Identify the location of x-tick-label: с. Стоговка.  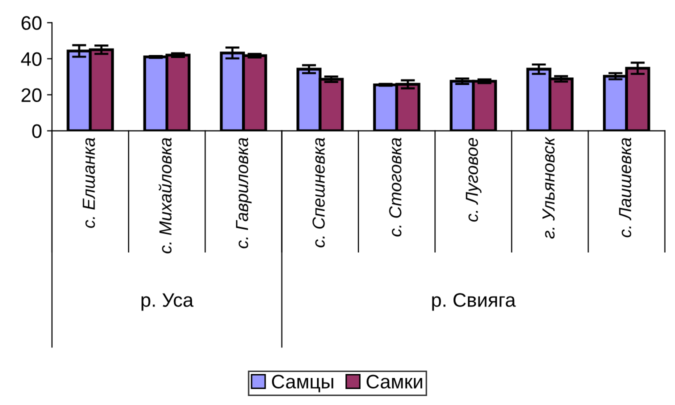
(395, 187).